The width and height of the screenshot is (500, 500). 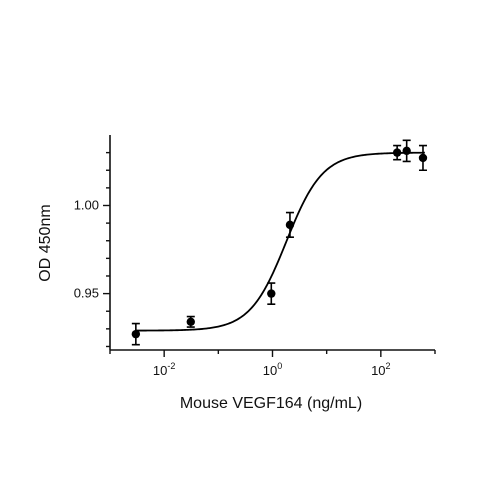 What do you see at coordinates (164, 369) in the screenshot?
I see `x-tick-label: 10⁻²` at bounding box center [164, 369].